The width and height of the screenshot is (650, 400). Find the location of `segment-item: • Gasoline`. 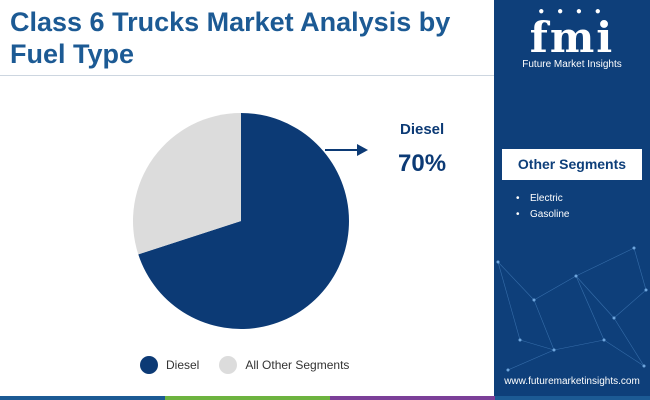

segment-item: • Gasoline is located at coordinates (543, 214).